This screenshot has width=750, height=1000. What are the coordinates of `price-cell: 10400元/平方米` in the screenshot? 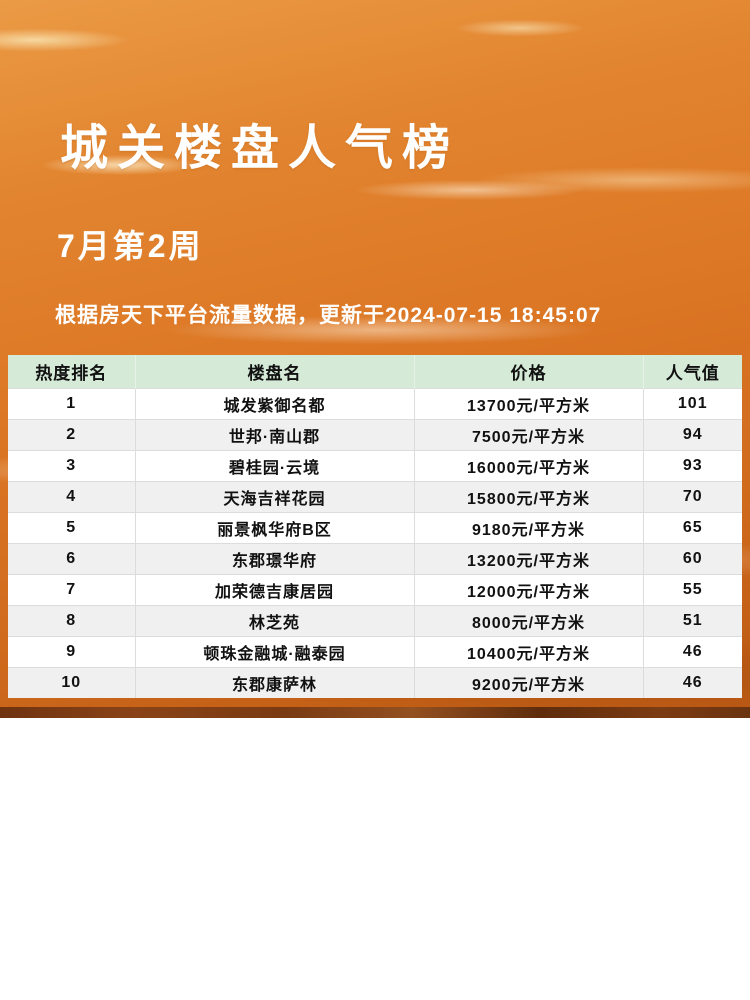 It's located at (529, 651).